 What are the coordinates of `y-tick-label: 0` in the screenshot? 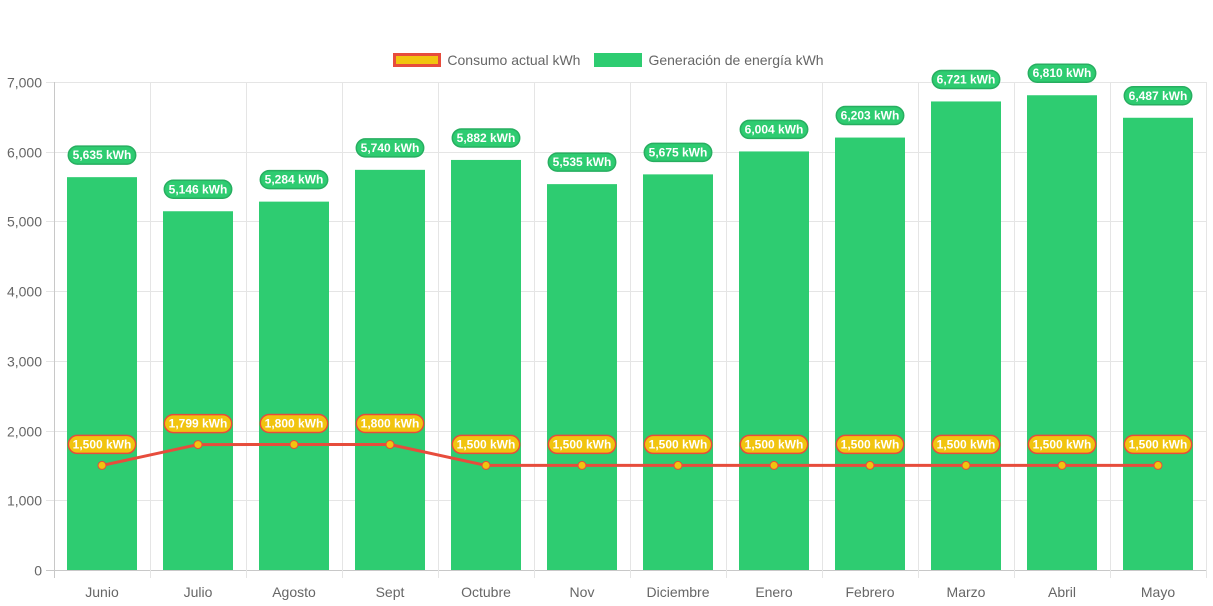 It's located at (38, 571).